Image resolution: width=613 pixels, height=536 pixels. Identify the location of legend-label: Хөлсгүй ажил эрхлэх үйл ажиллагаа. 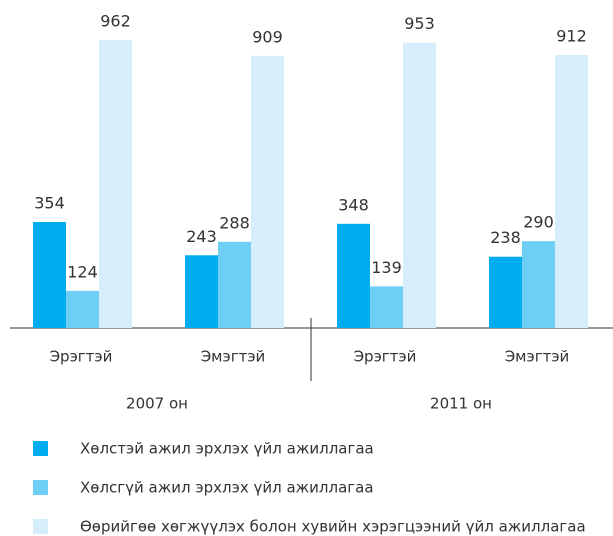
(227, 488).